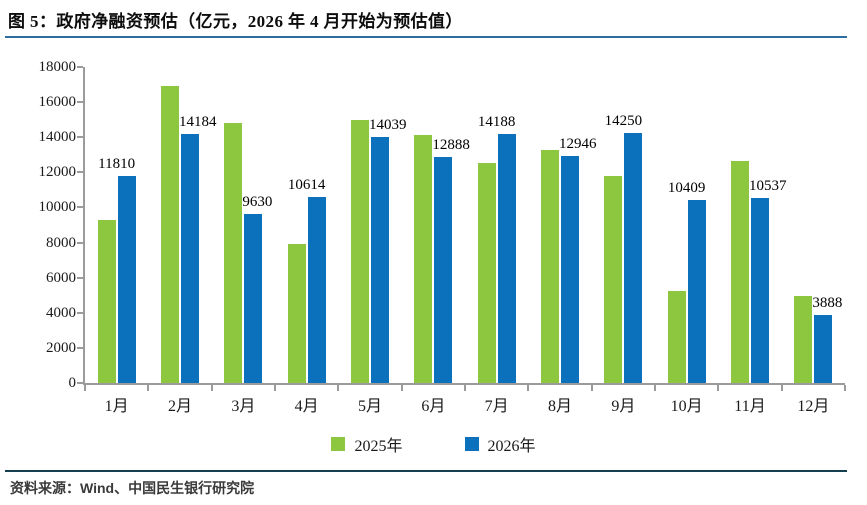 The width and height of the screenshot is (867, 505). Describe the element at coordinates (623, 406) in the screenshot. I see `x-axis-label: 9月` at that location.